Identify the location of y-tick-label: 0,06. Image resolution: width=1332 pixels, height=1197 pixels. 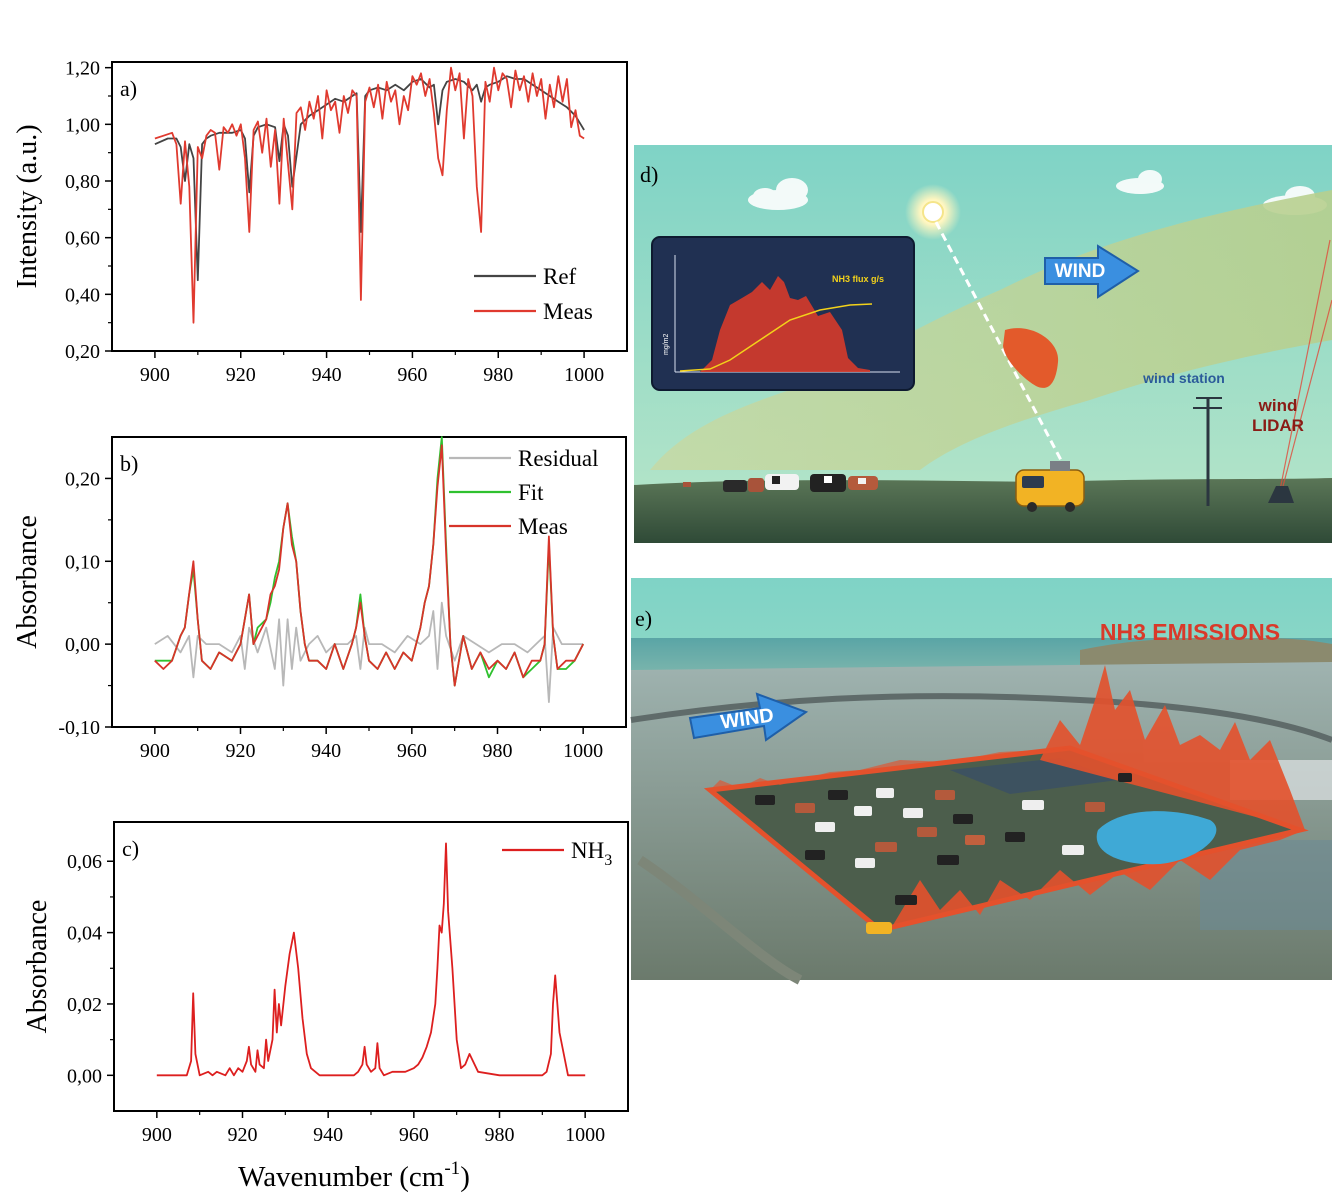
(84, 862).